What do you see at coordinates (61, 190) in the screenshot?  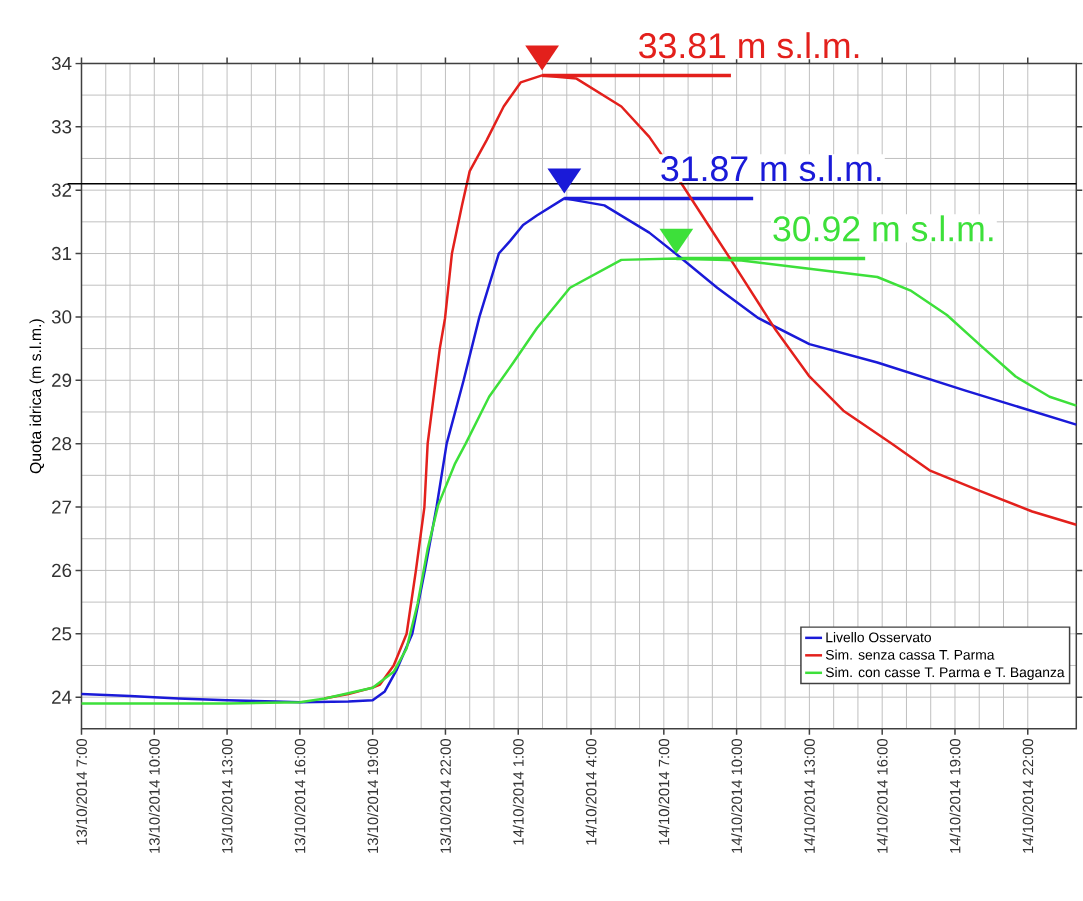 I see `y-tick-label: 32` at bounding box center [61, 190].